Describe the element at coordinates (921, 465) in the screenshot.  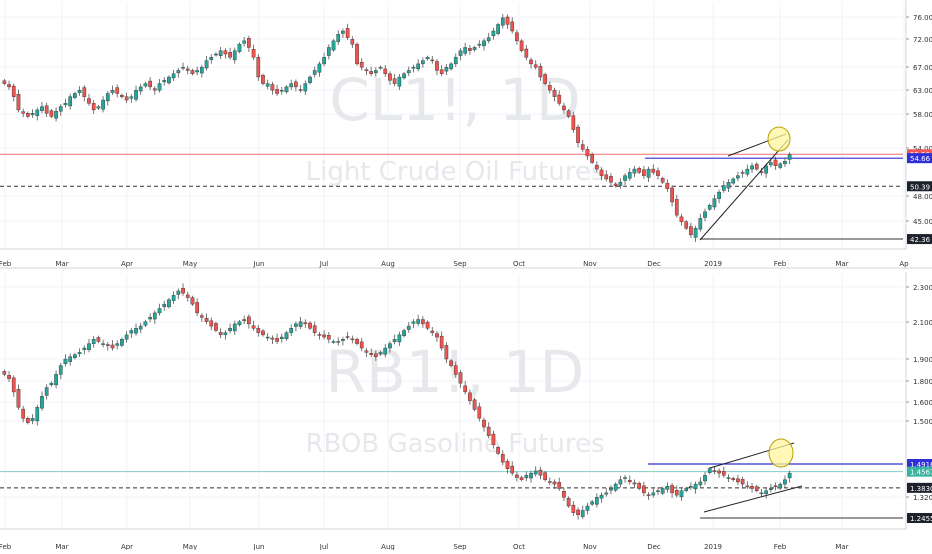
I see `price-badge-label: 1.4916` at that location.